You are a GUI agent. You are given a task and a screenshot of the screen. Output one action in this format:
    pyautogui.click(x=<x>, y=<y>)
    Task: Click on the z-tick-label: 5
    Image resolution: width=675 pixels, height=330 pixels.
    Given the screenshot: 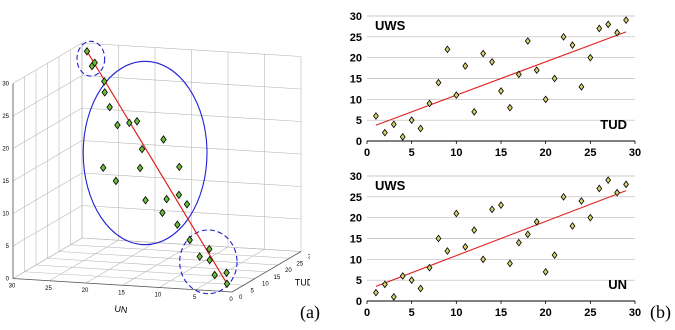 What is the action you would take?
    pyautogui.click(x=8, y=247)
    